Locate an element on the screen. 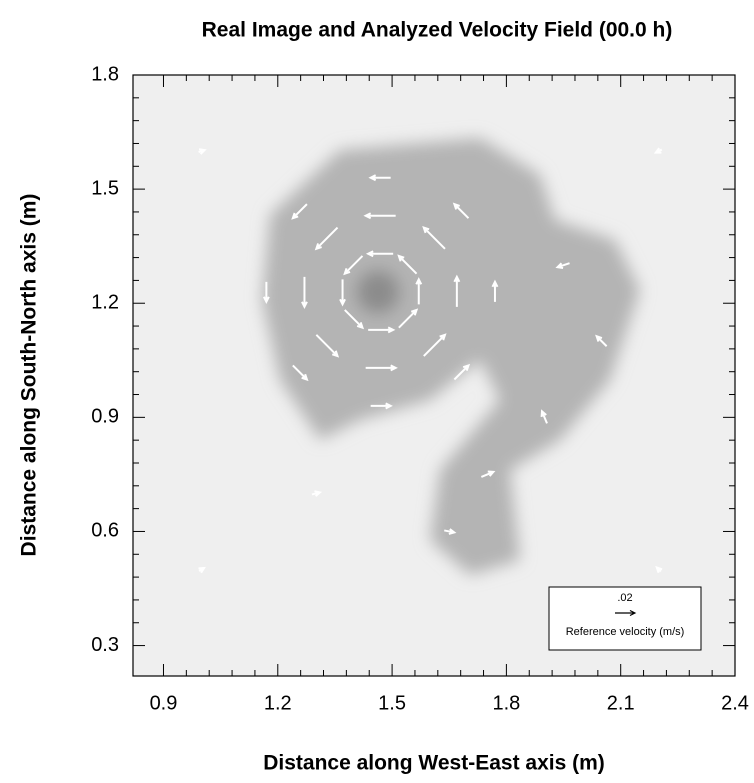  y-tick-label: 1.5 is located at coordinates (105, 188).